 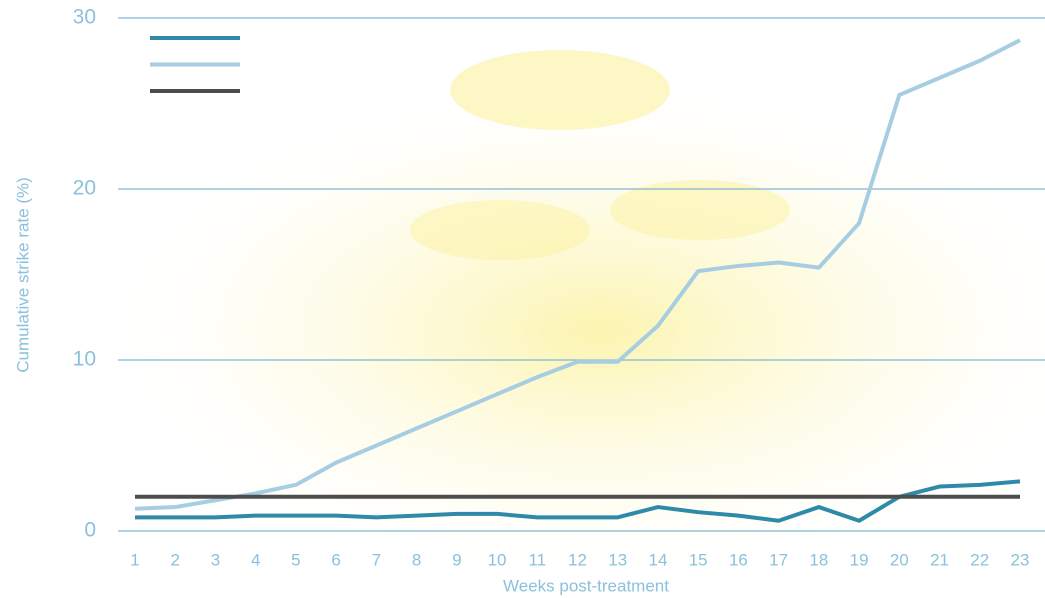 I want to click on y-tick-label: 20, so click(x=84, y=188).